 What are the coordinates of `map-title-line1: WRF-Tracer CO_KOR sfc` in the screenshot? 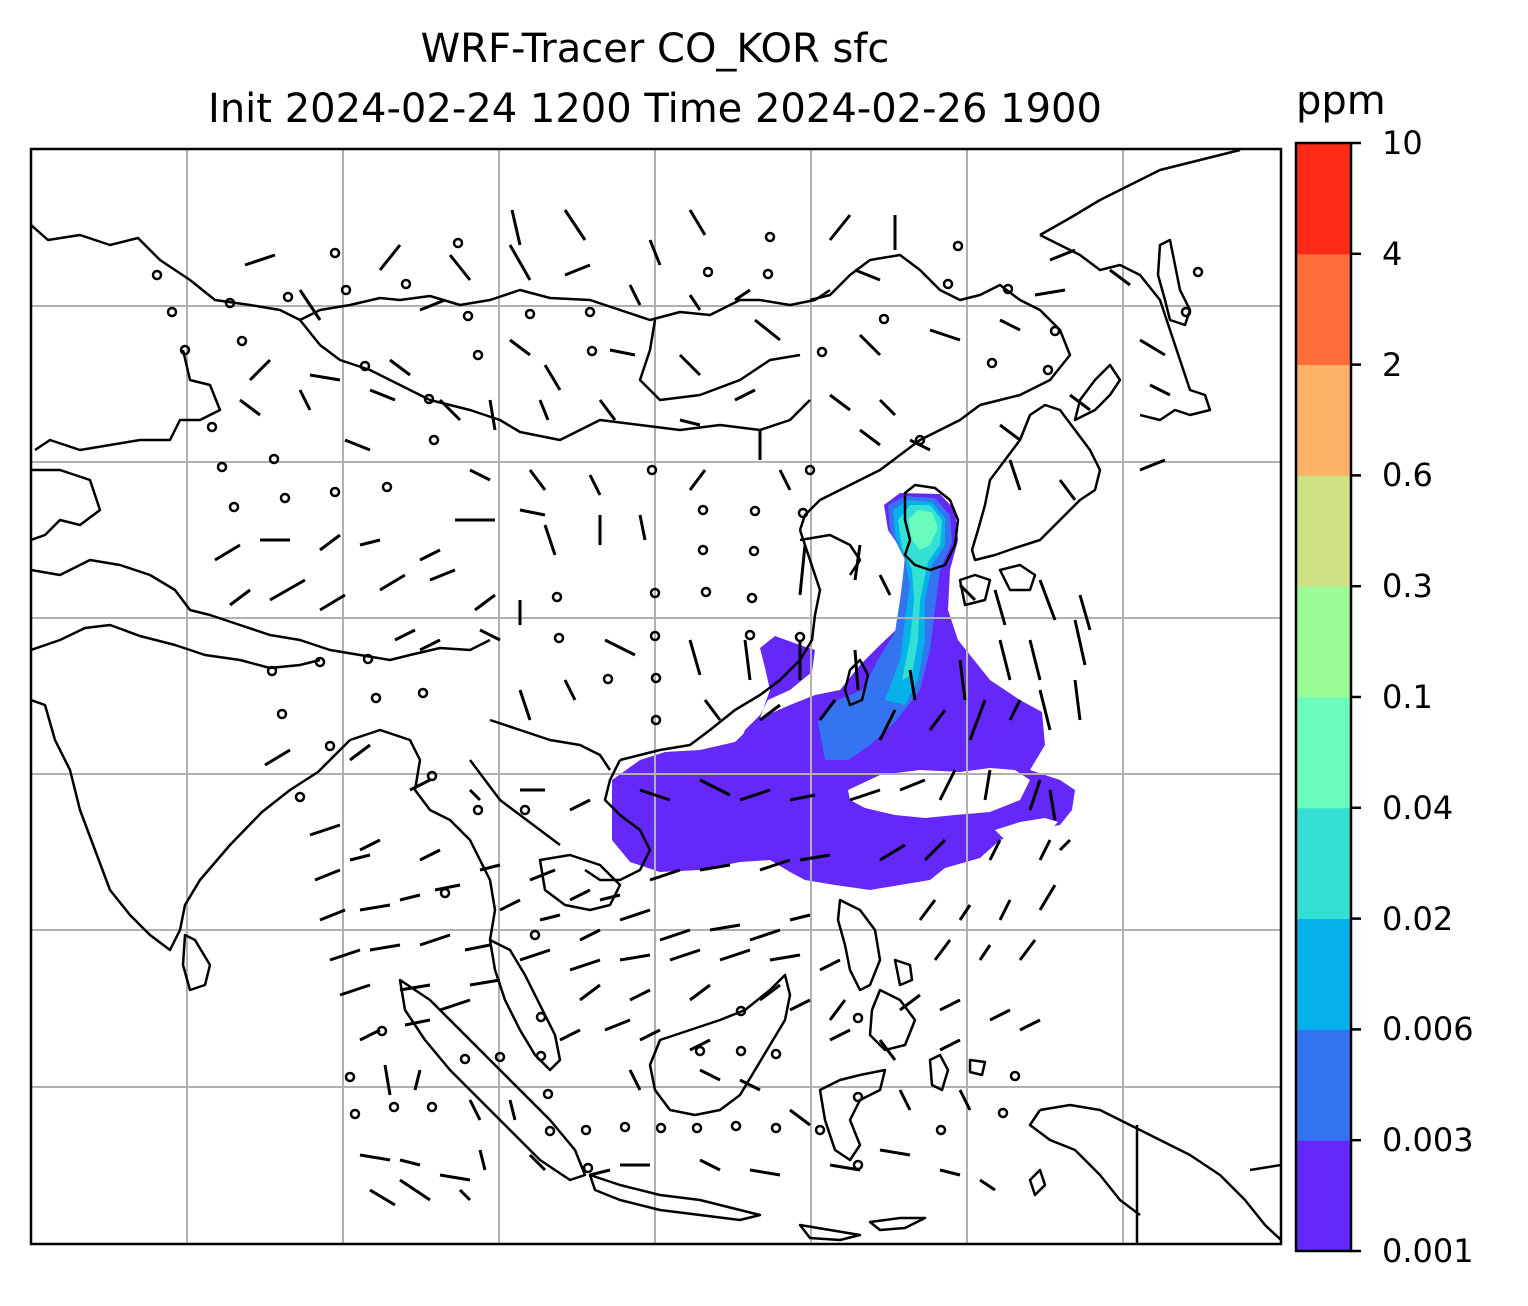 It's located at (655, 49).